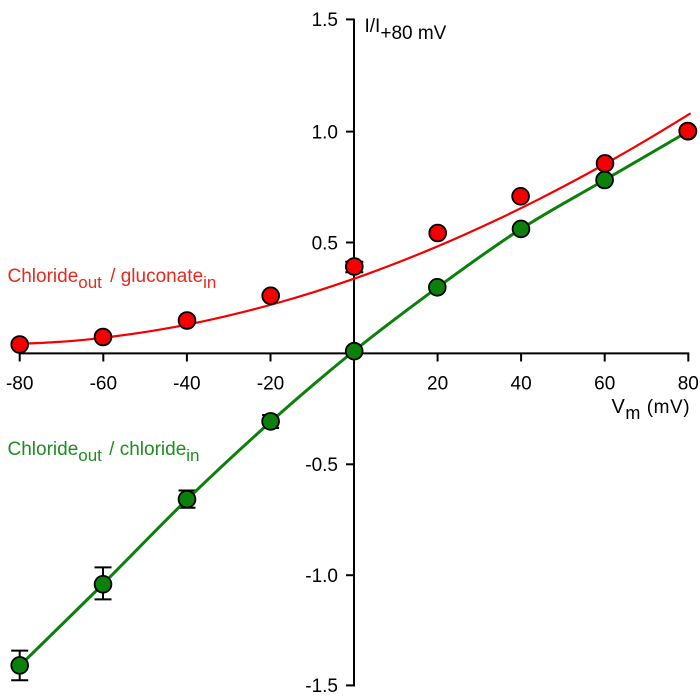 The image size is (700, 700). What do you see at coordinates (325, 243) in the screenshot?
I see `svg-text: 0.5` at bounding box center [325, 243].